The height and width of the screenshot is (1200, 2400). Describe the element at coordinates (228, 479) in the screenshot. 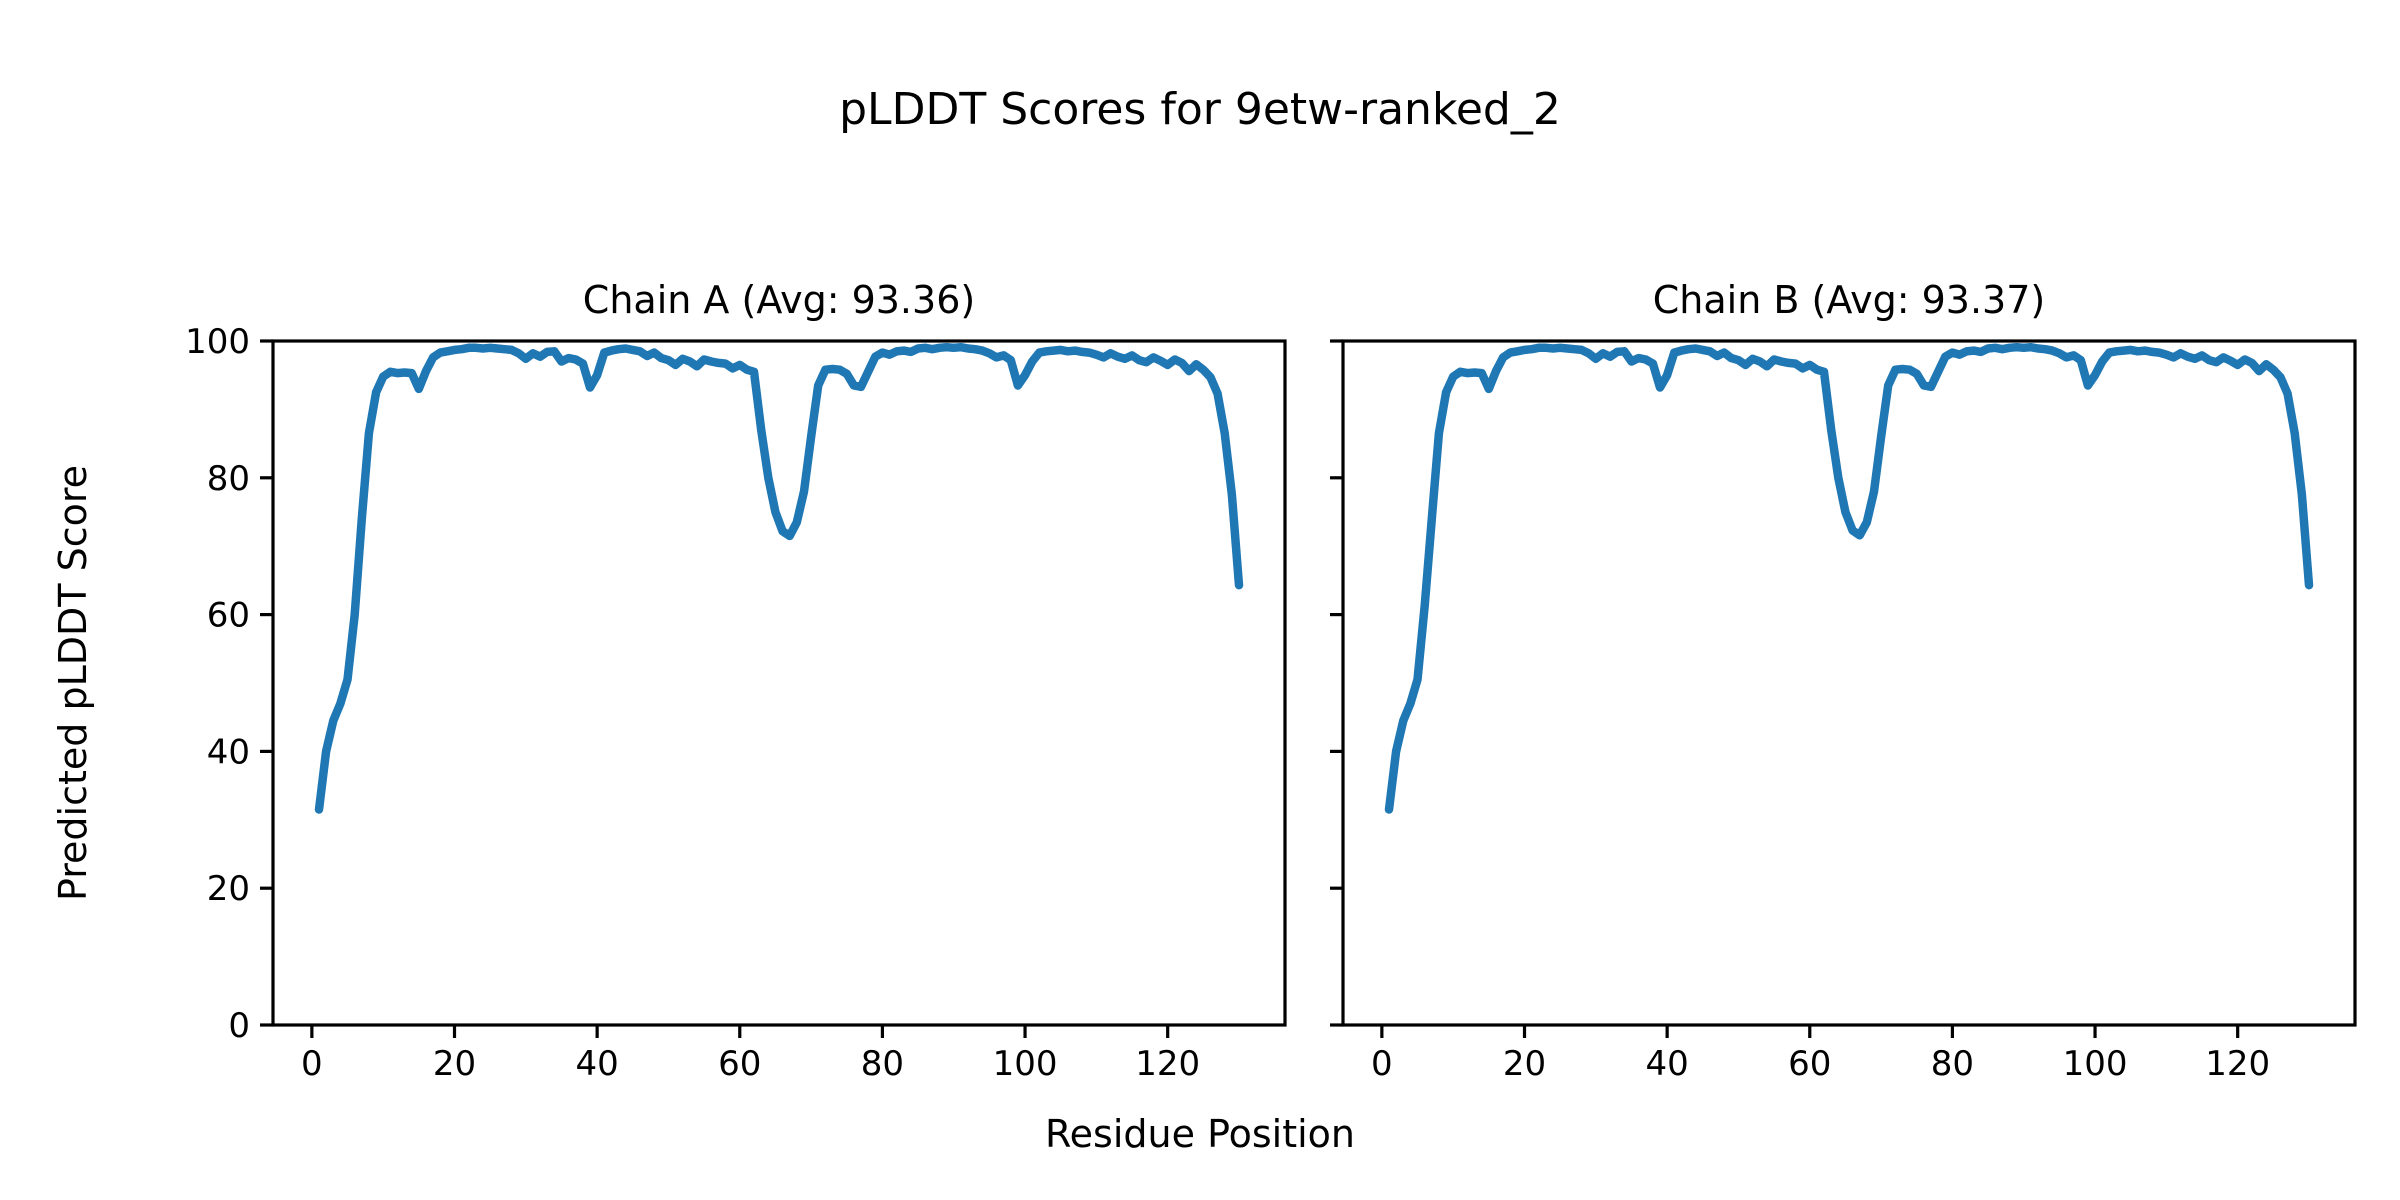

I see `y-tick-label: 80` at that location.